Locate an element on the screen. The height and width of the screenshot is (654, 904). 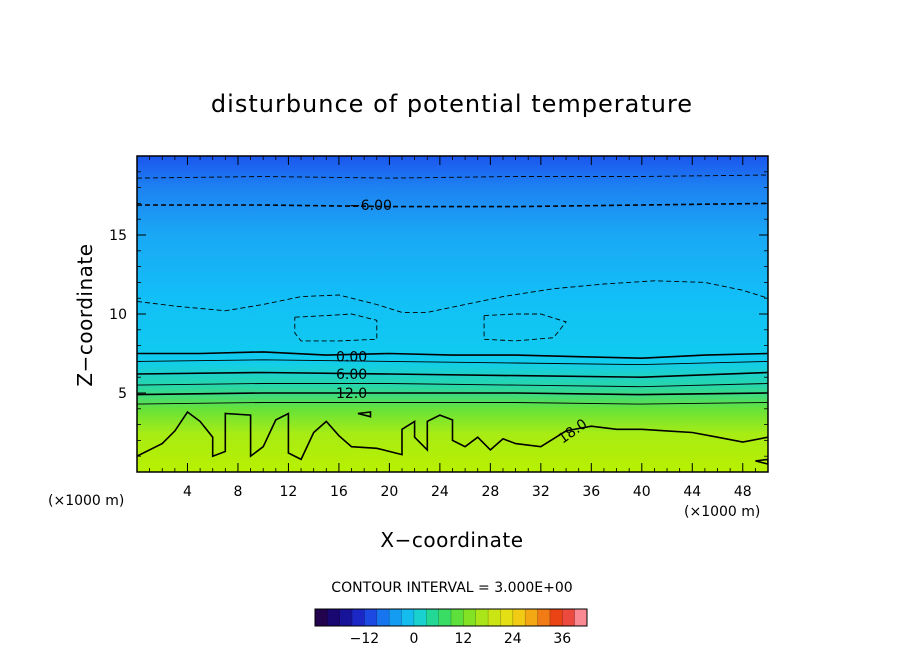
contour-label-group: −6.00 is located at coordinates (370, 206).